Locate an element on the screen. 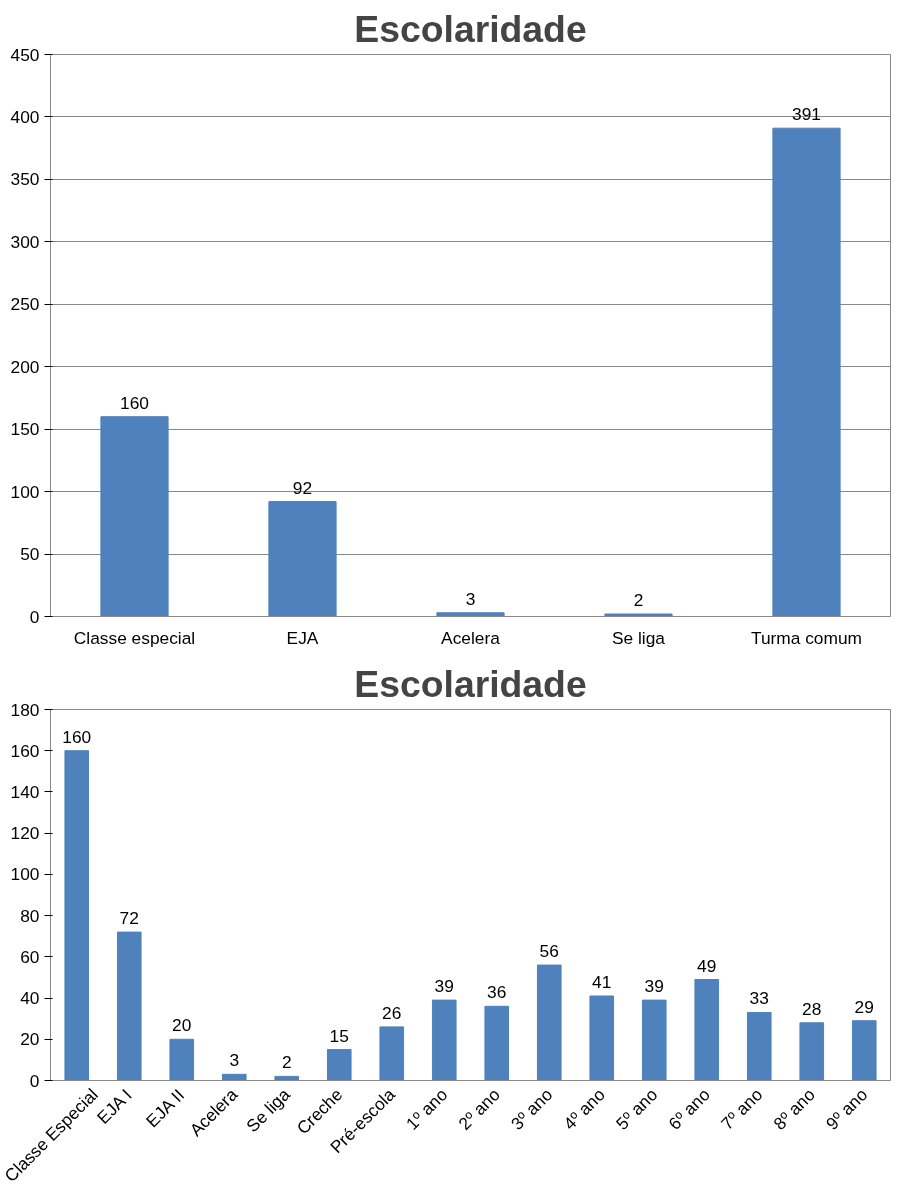 This screenshot has height=1200, width=919. data-label: 391 is located at coordinates (806, 114).